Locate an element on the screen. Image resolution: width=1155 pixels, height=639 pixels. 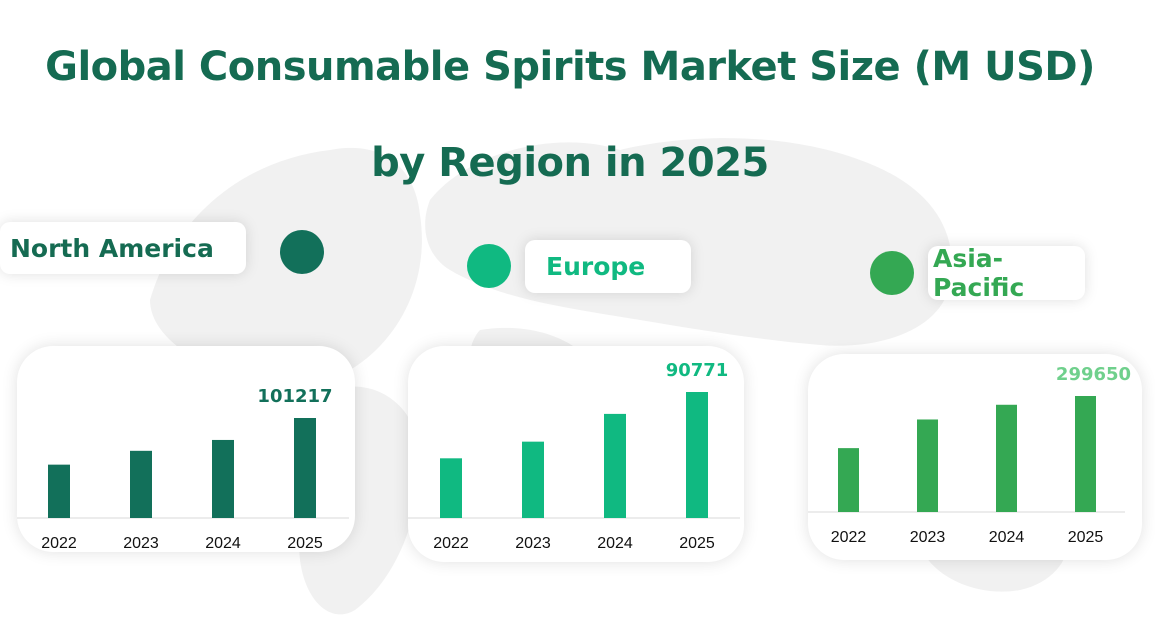
region-name-europe: Europe is located at coordinates (596, 266).